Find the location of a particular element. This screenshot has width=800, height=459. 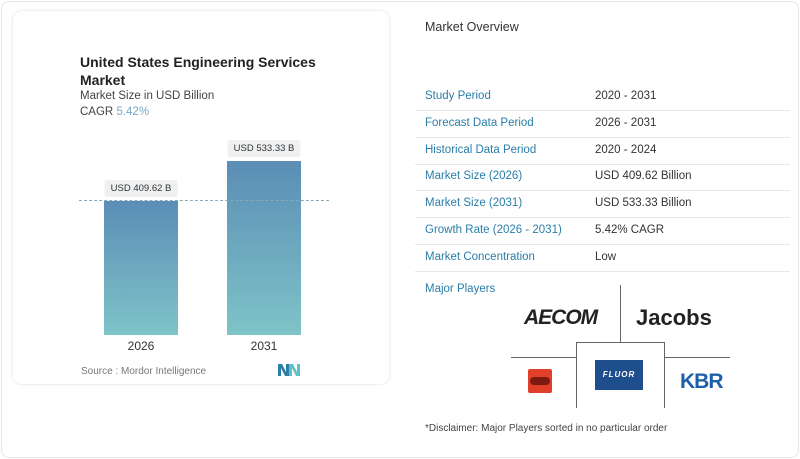

row-label: Forecast Data Period is located at coordinates (479, 122).